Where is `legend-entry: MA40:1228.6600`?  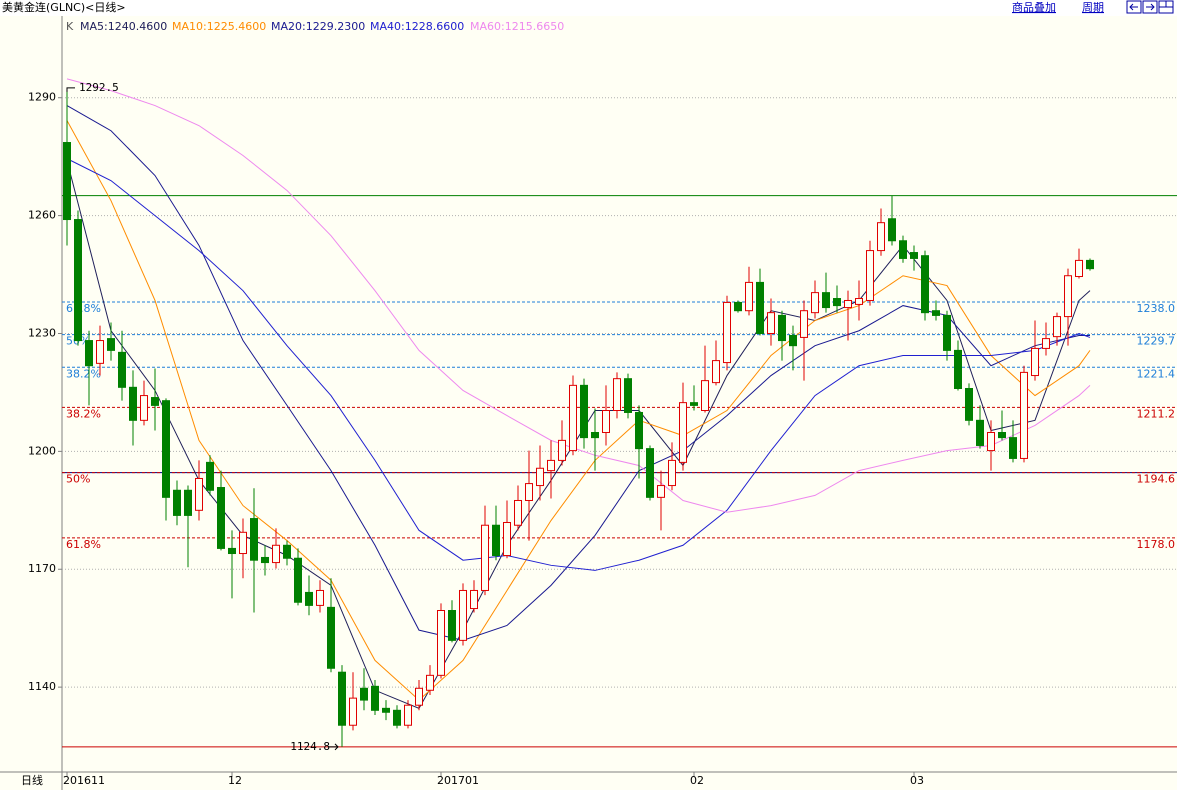
legend-entry: MA40:1228.6600 is located at coordinates (417, 26).